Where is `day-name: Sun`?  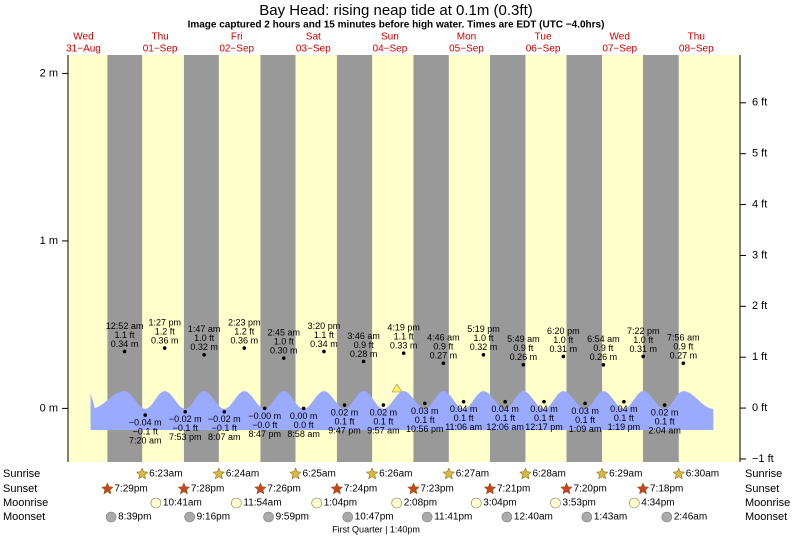
day-name: Sun is located at coordinates (390, 37).